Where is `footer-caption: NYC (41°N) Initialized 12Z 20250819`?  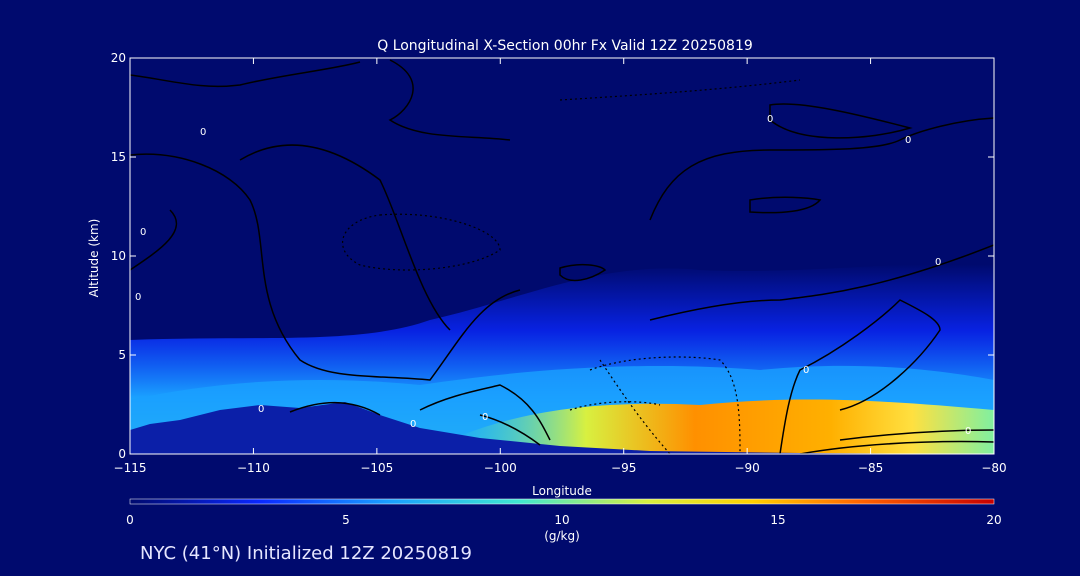 footer-caption: NYC (41°N) Initialized 12Z 20250819 is located at coordinates (306, 553).